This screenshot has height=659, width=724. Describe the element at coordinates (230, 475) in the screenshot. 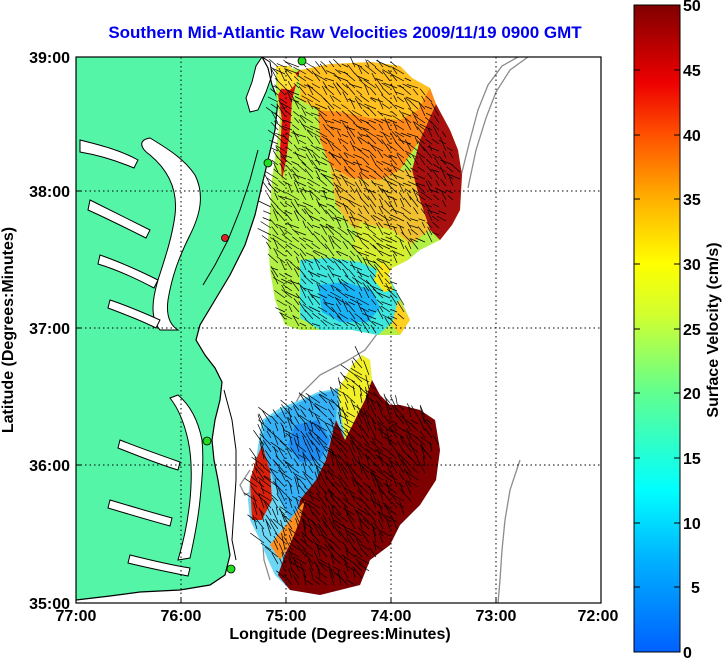

I see `outer-banks` at that location.